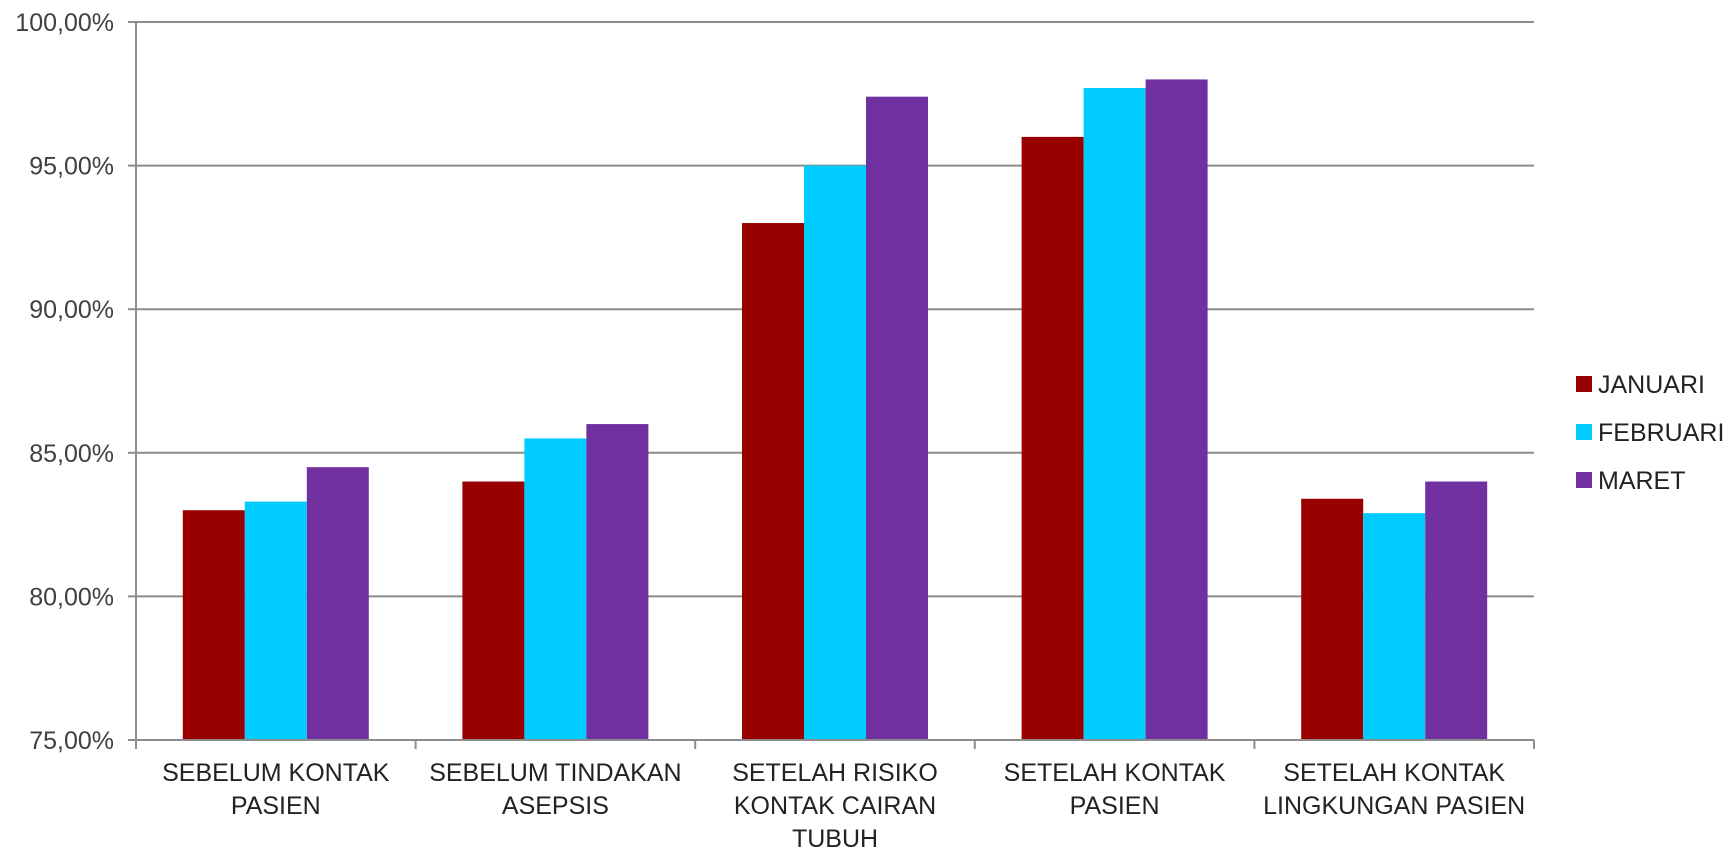 The height and width of the screenshot is (849, 1729). What do you see at coordinates (1661, 433) in the screenshot?
I see `legend-label-februari: FEBRUARI` at bounding box center [1661, 433].